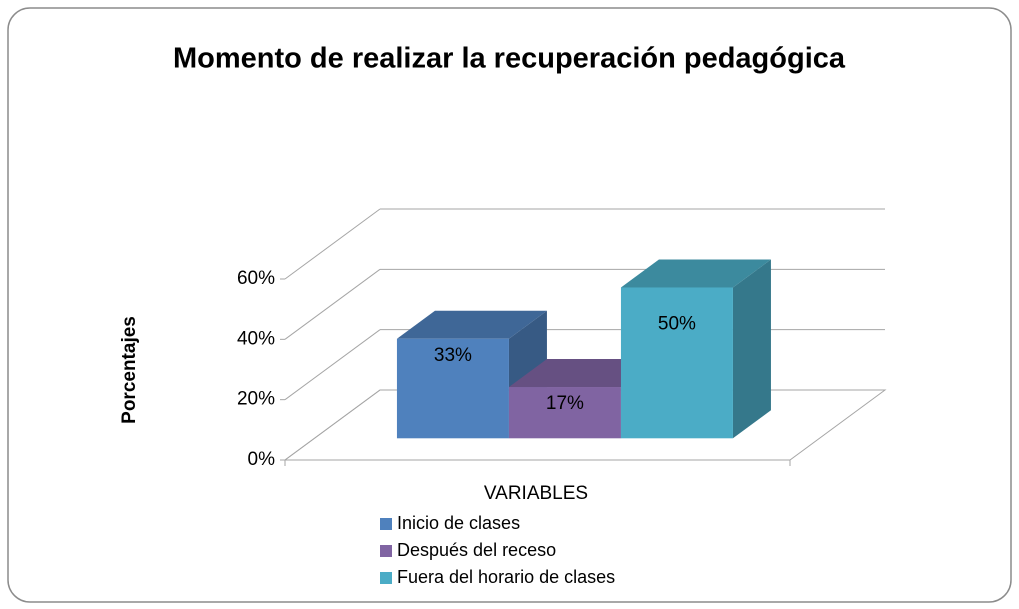 The height and width of the screenshot is (609, 1019). I want to click on bar-side, so click(751, 349).